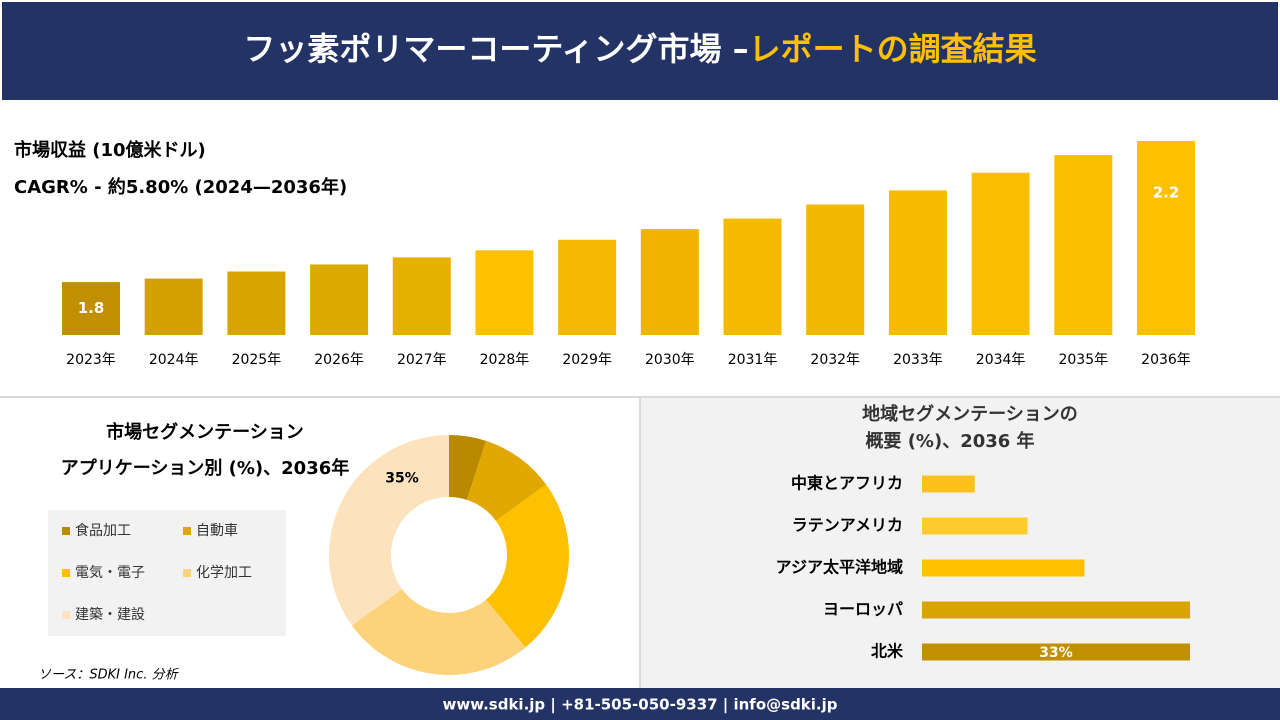 This screenshot has width=1280, height=720. I want to click on legend-label: 自動車, so click(217, 530).